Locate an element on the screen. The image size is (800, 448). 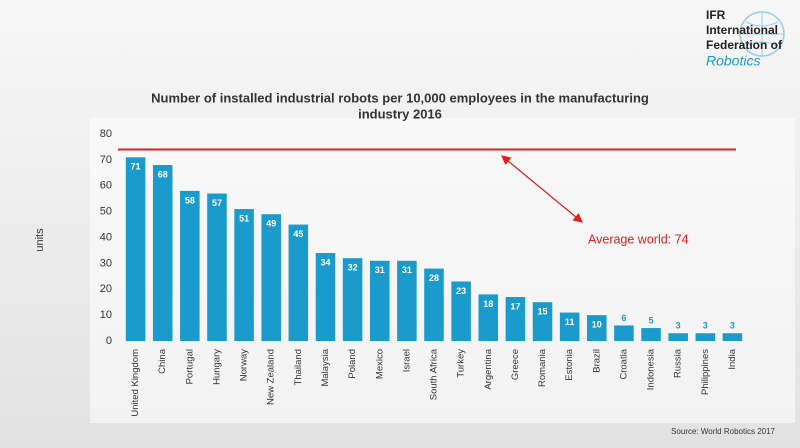
annotation-arrow is located at coordinates (542, 189).